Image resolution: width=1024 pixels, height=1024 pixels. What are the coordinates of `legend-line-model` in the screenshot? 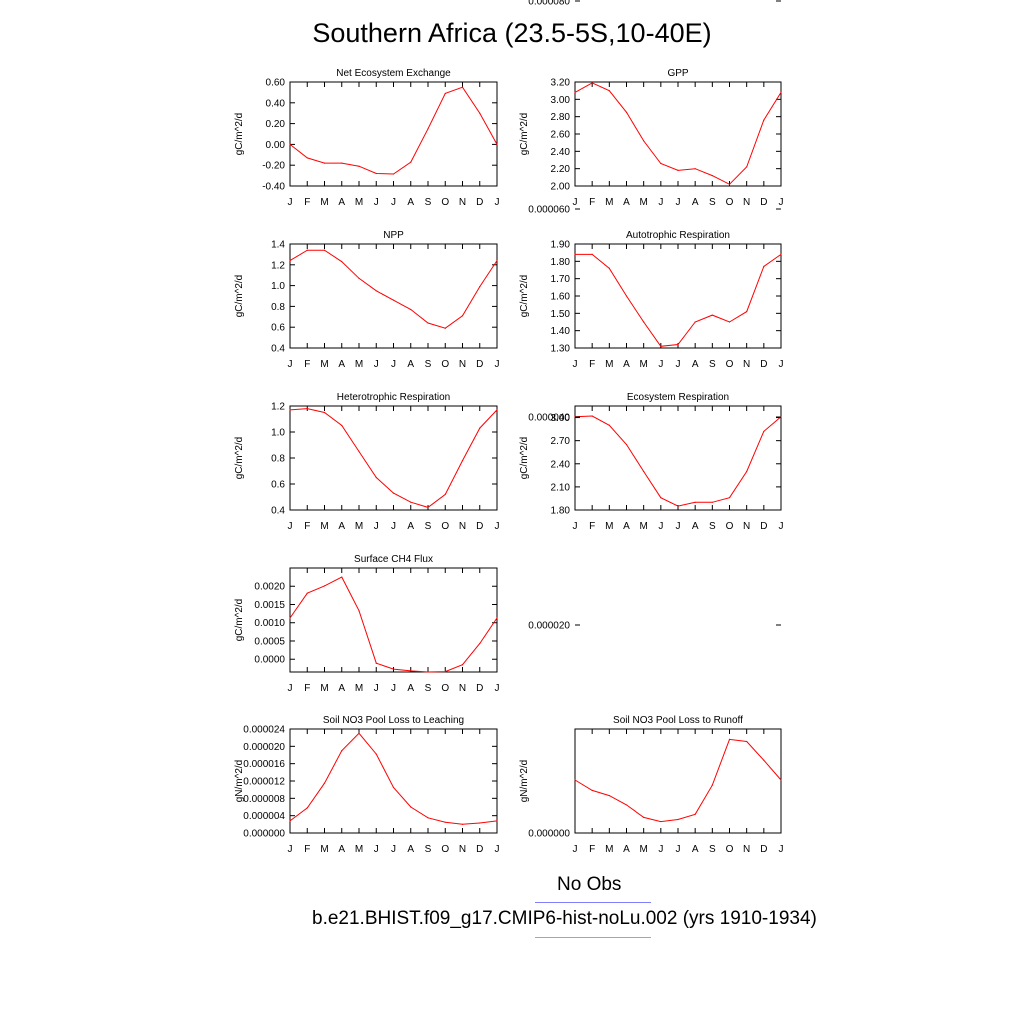 It's located at (593, 937).